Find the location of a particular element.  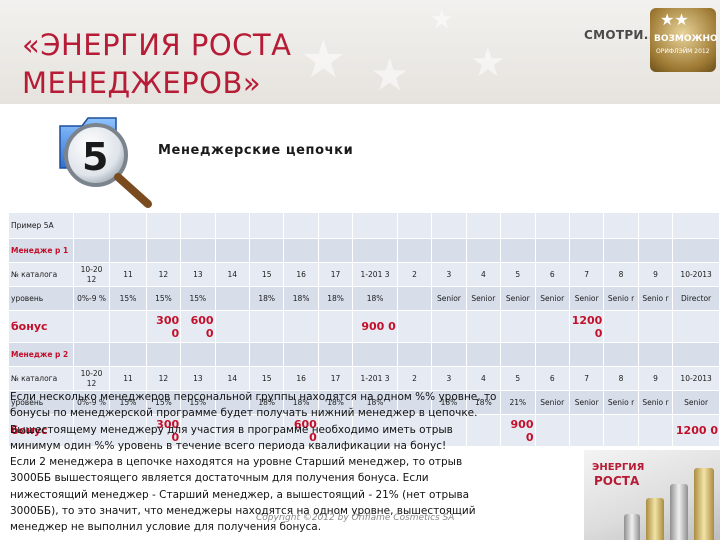

table-cell: 2 is located at coordinates (414, 274).